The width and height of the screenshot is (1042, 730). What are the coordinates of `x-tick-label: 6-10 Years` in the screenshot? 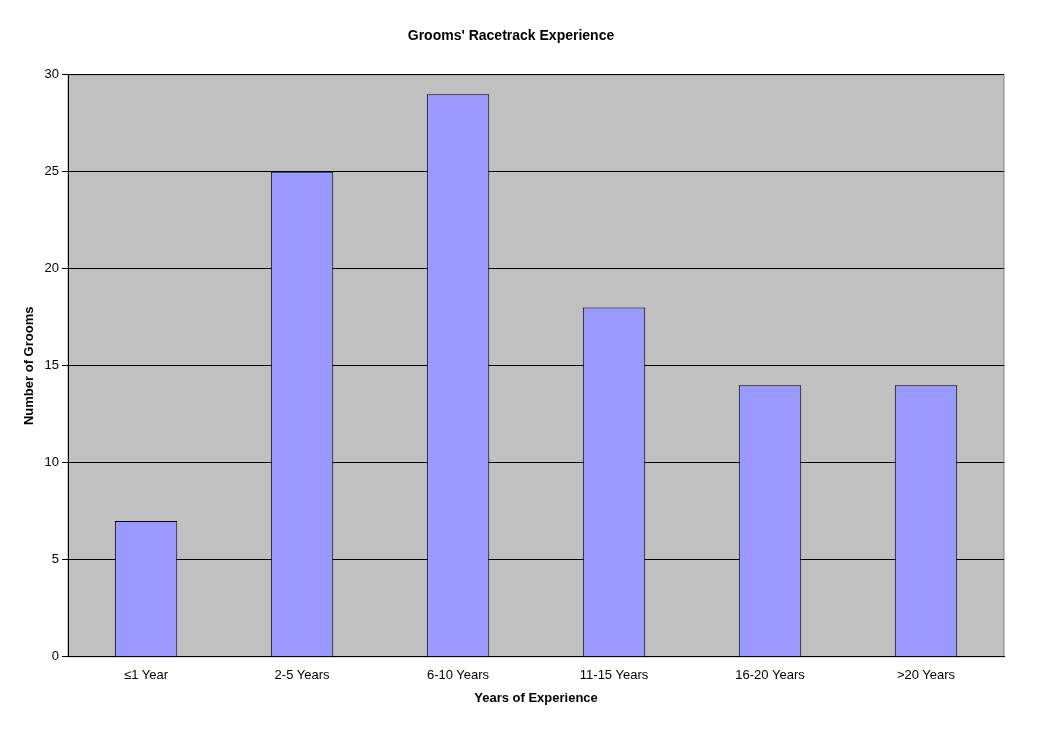 It's located at (458, 675).